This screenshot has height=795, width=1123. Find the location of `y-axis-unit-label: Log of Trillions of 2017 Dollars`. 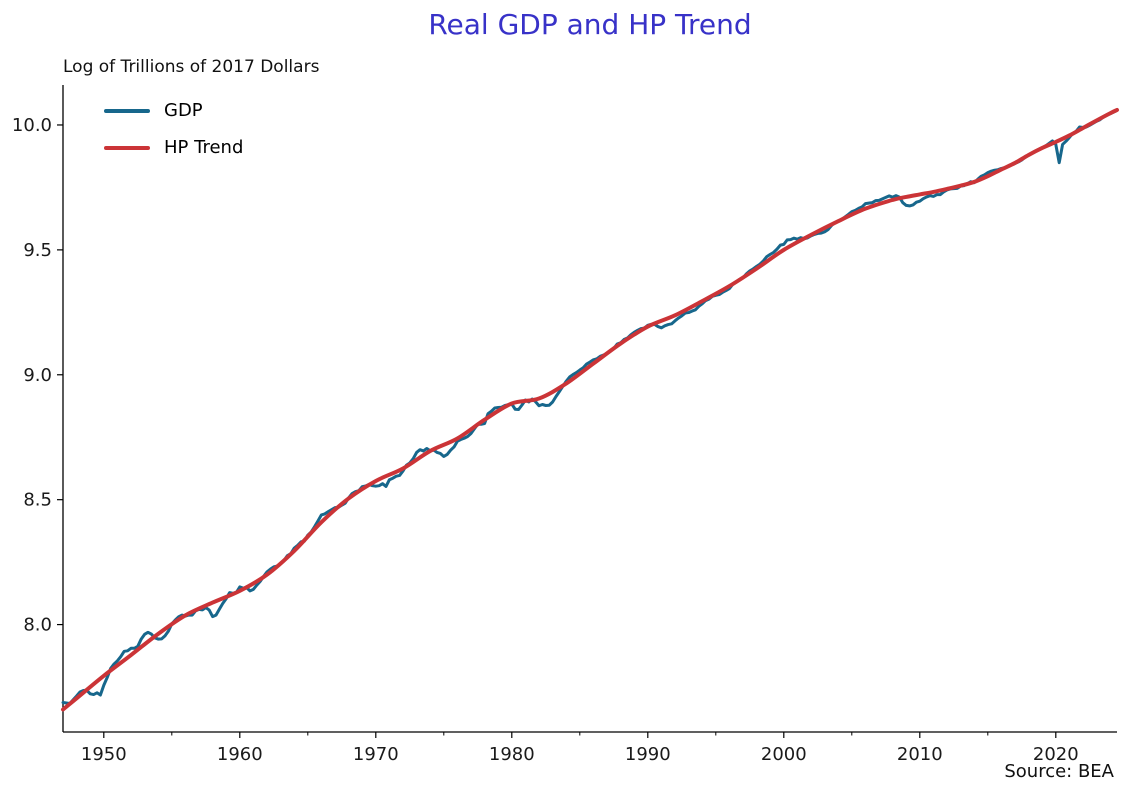

y-axis-unit-label: Log of Trillions of 2017 Dollars is located at coordinates (191, 67).